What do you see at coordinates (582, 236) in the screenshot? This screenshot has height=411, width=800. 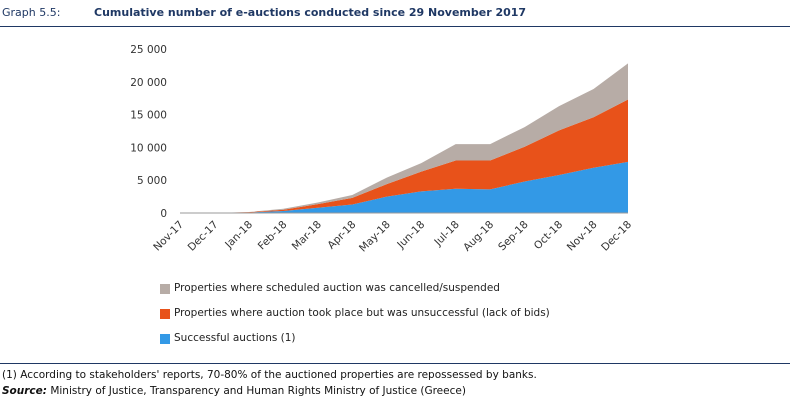 I see `x-tick-label: Nov-18` at bounding box center [582, 236].